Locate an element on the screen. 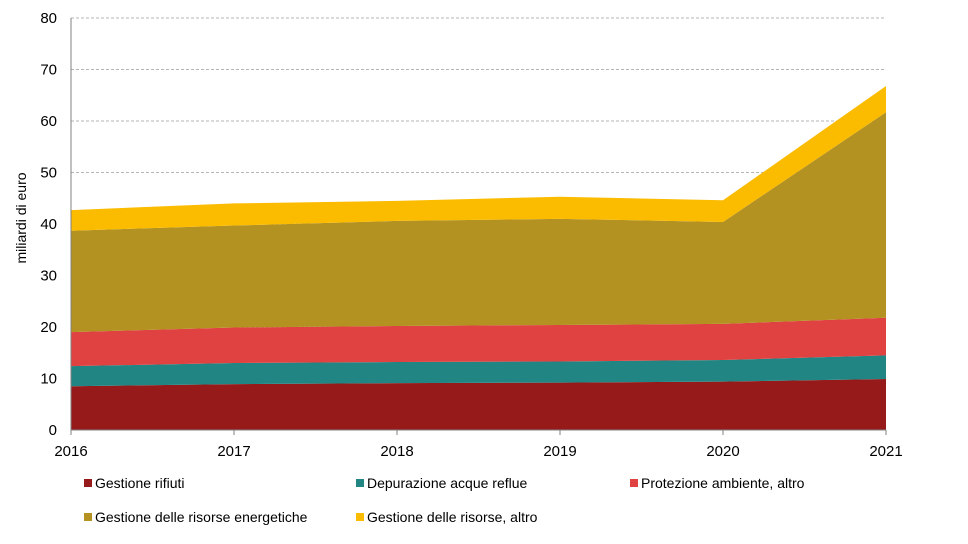 This screenshot has width=968, height=544. legend-item: Gestione delle risorse, altro is located at coordinates (447, 517).